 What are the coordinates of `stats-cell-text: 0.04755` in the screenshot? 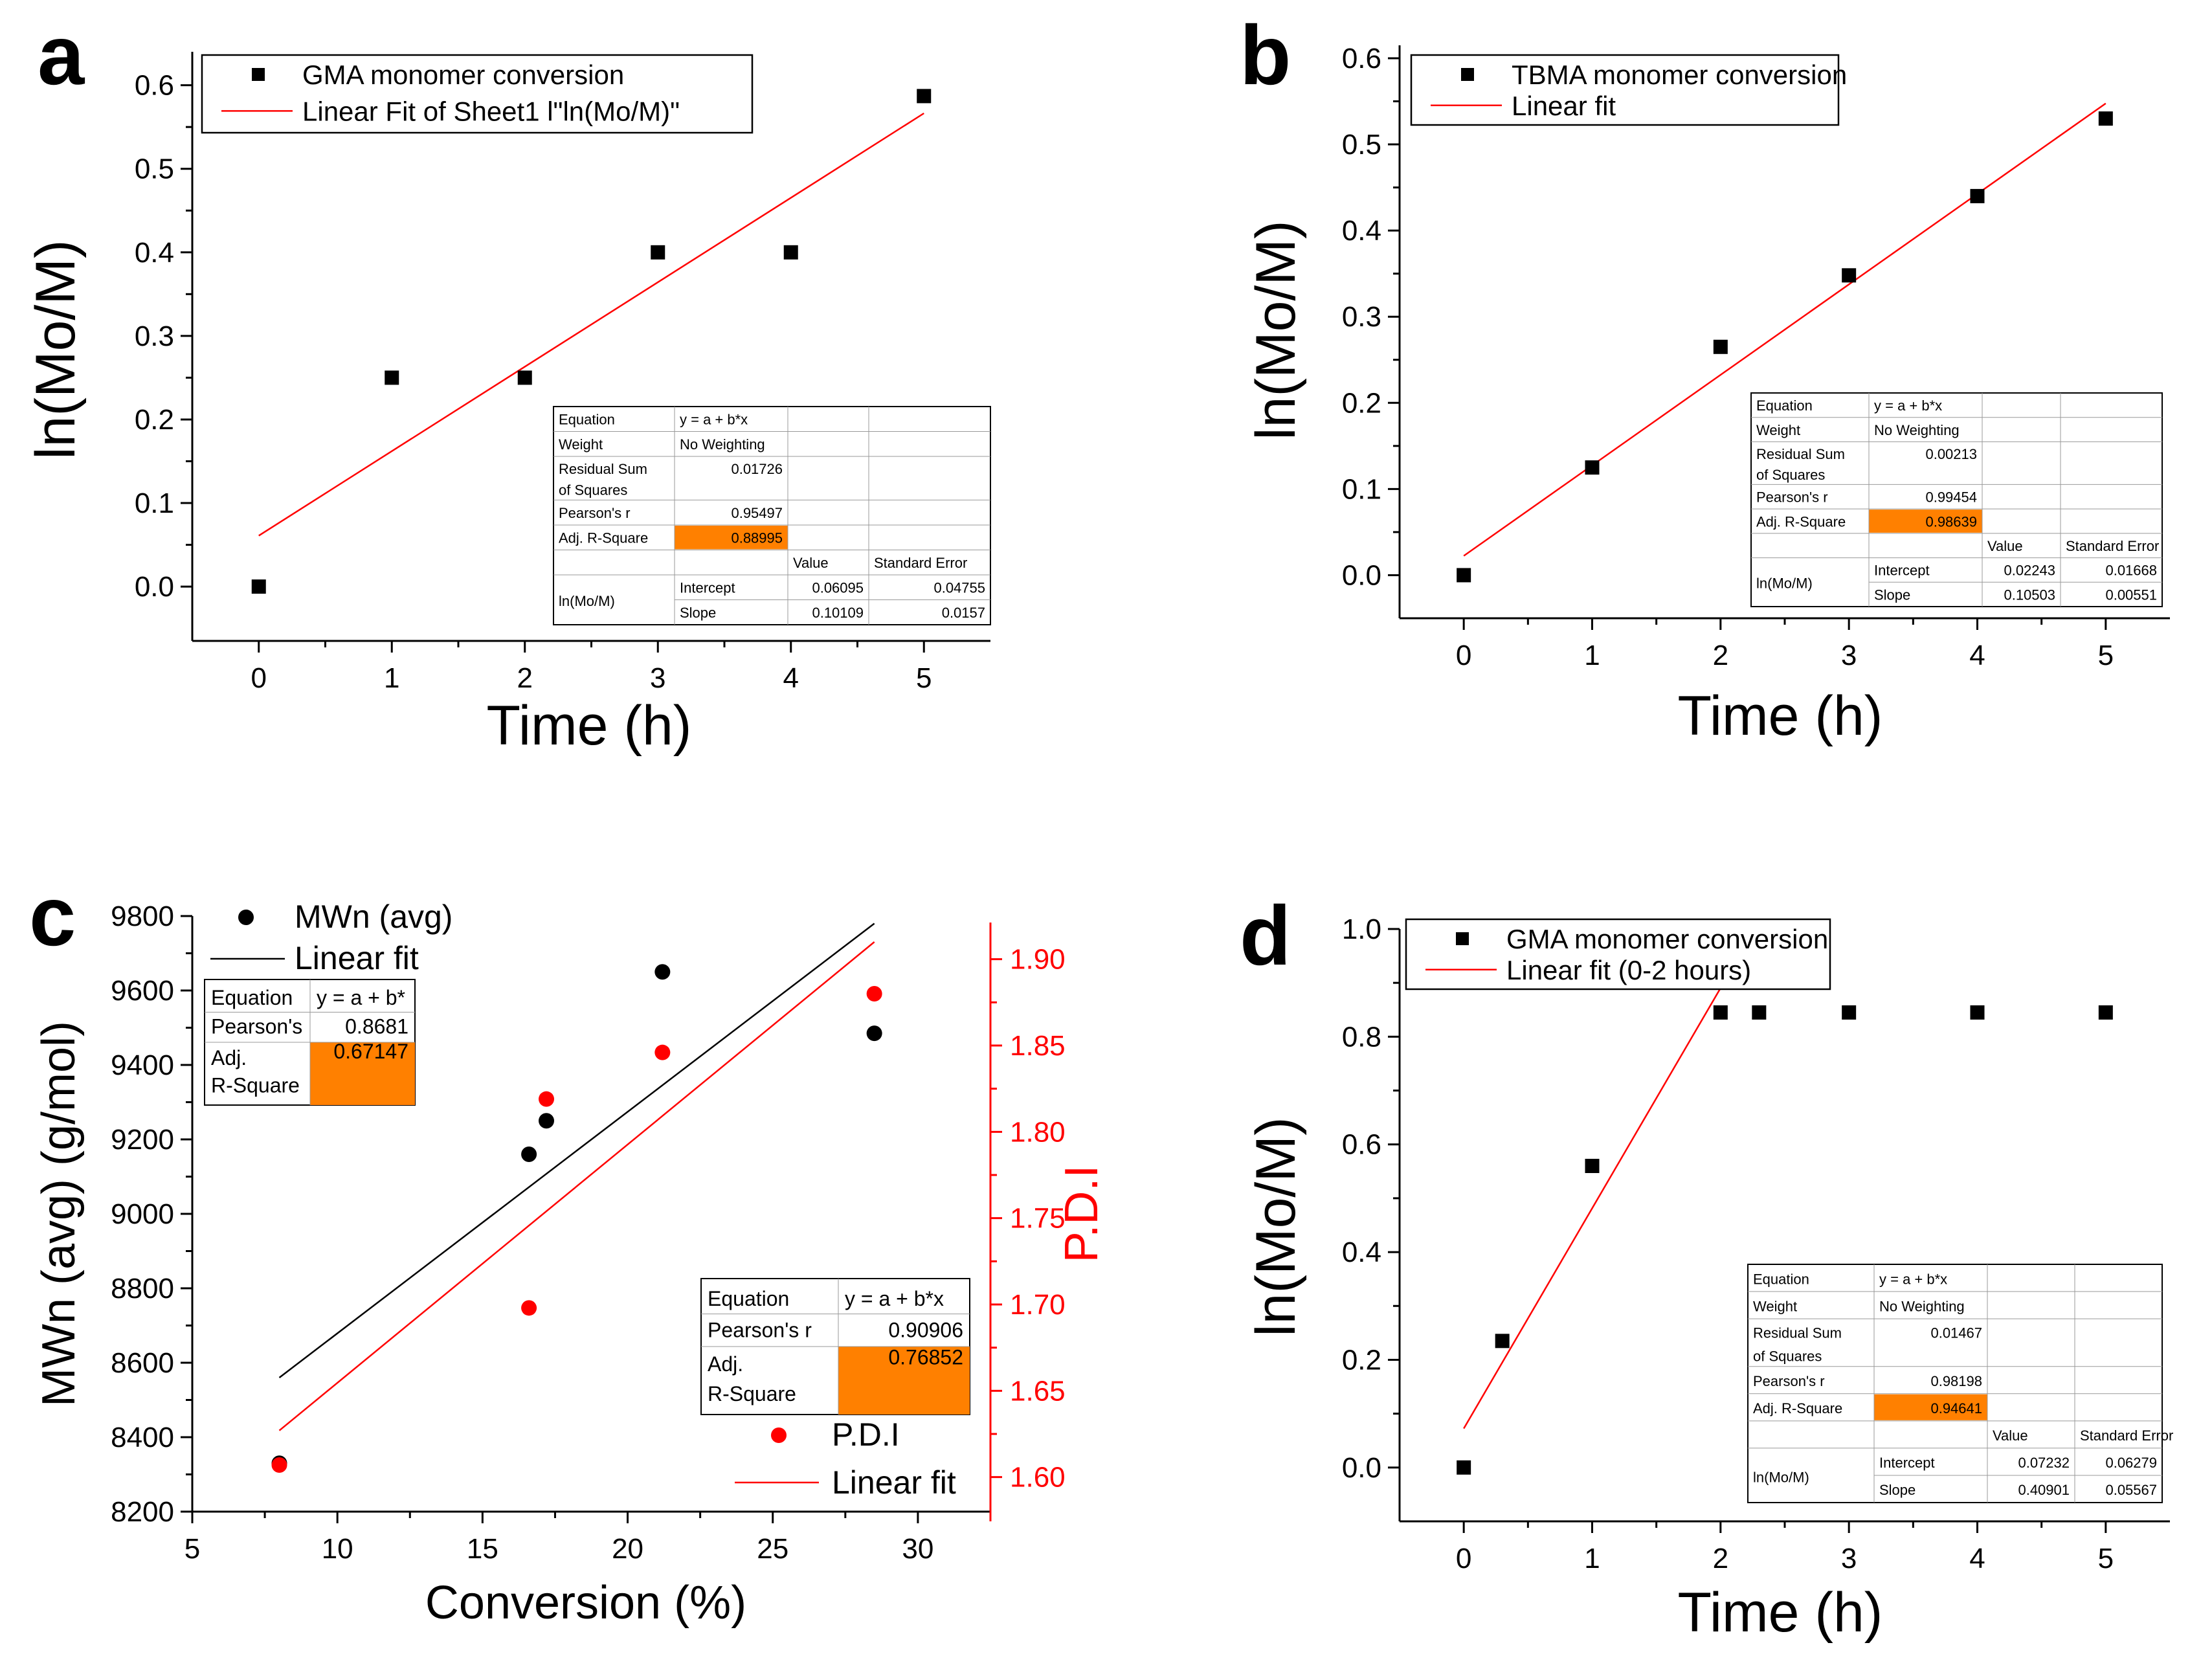 It's located at (959, 588).